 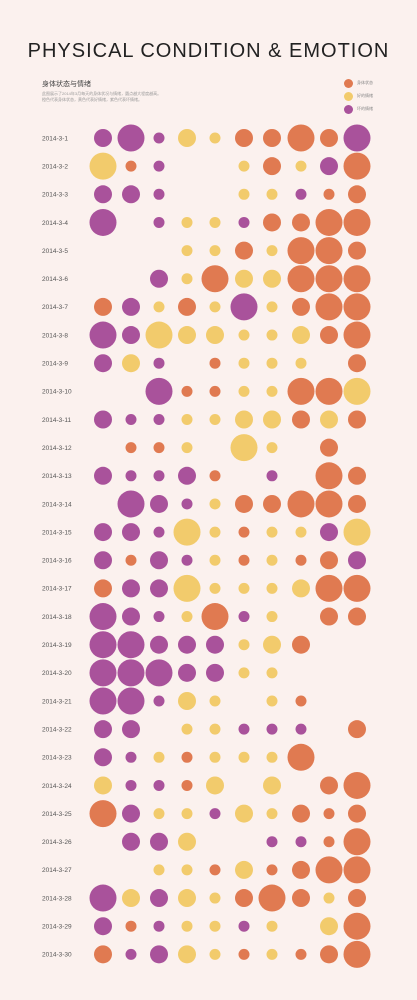 I want to click on row-date-label: 2014-3-6, so click(x=55, y=279).